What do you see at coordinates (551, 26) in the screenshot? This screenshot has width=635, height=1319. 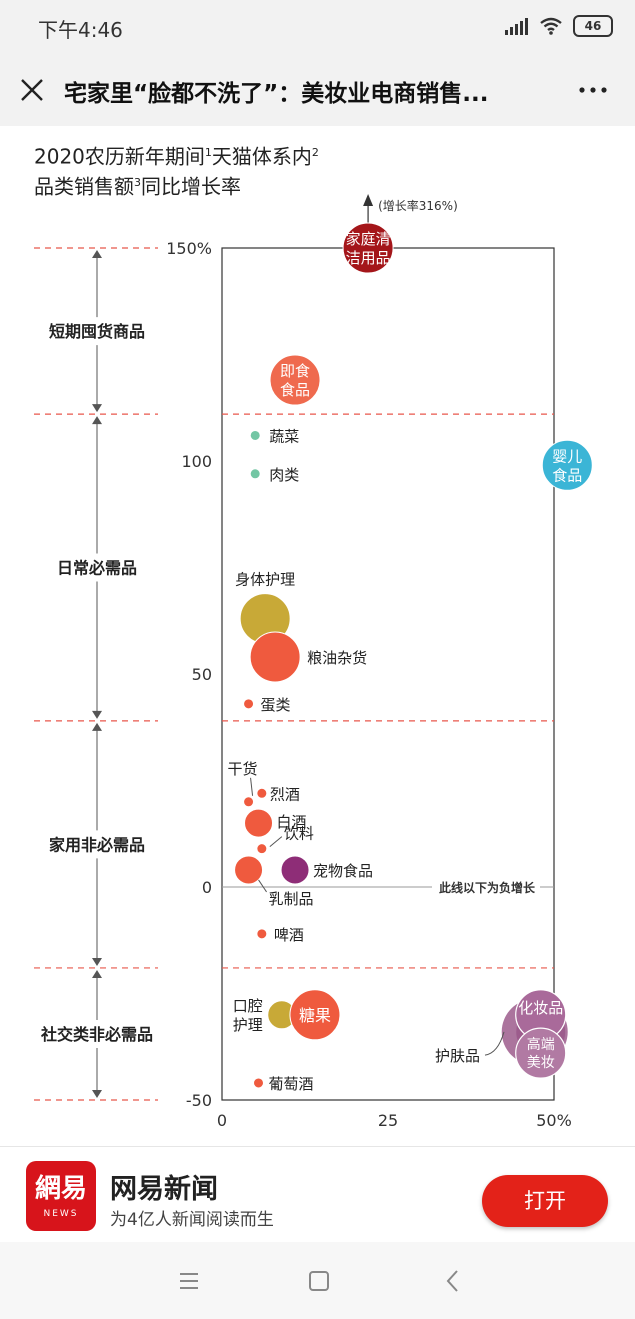 I see `wifi-icon` at bounding box center [551, 26].